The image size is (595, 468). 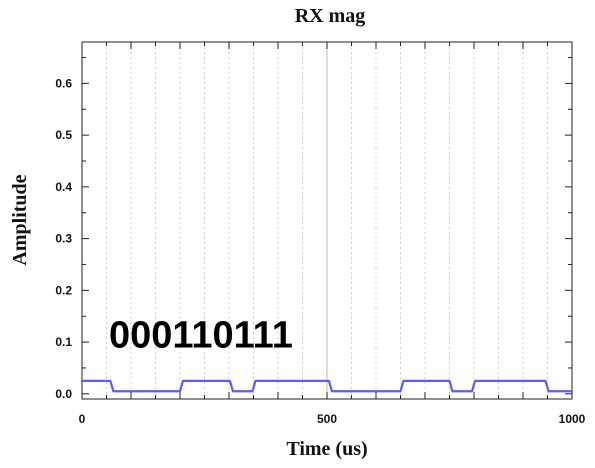 What do you see at coordinates (330, 16) in the screenshot?
I see `chart-title: RX mag` at bounding box center [330, 16].